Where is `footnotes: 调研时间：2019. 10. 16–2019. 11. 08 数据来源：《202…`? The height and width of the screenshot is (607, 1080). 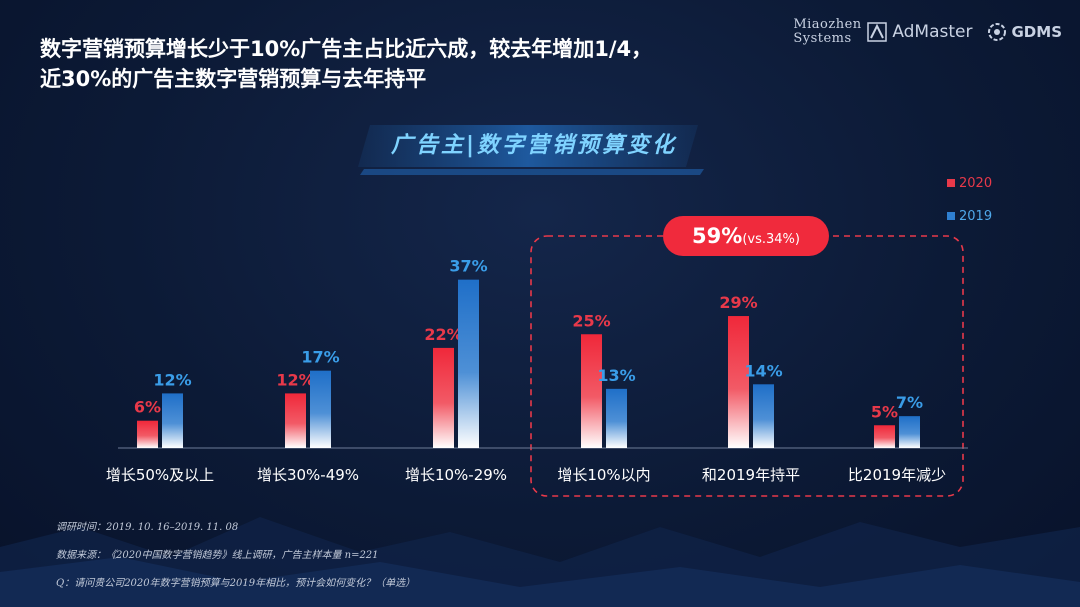
footnotes: 调研时间：2019. 10. 16–2019. 11. 08 数据来源：《202… is located at coordinates (235, 563).